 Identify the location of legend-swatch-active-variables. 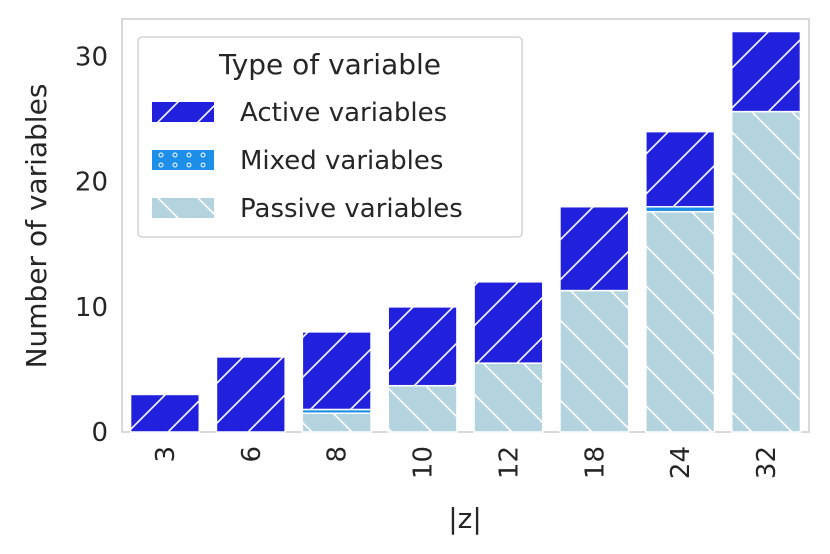
(183, 112).